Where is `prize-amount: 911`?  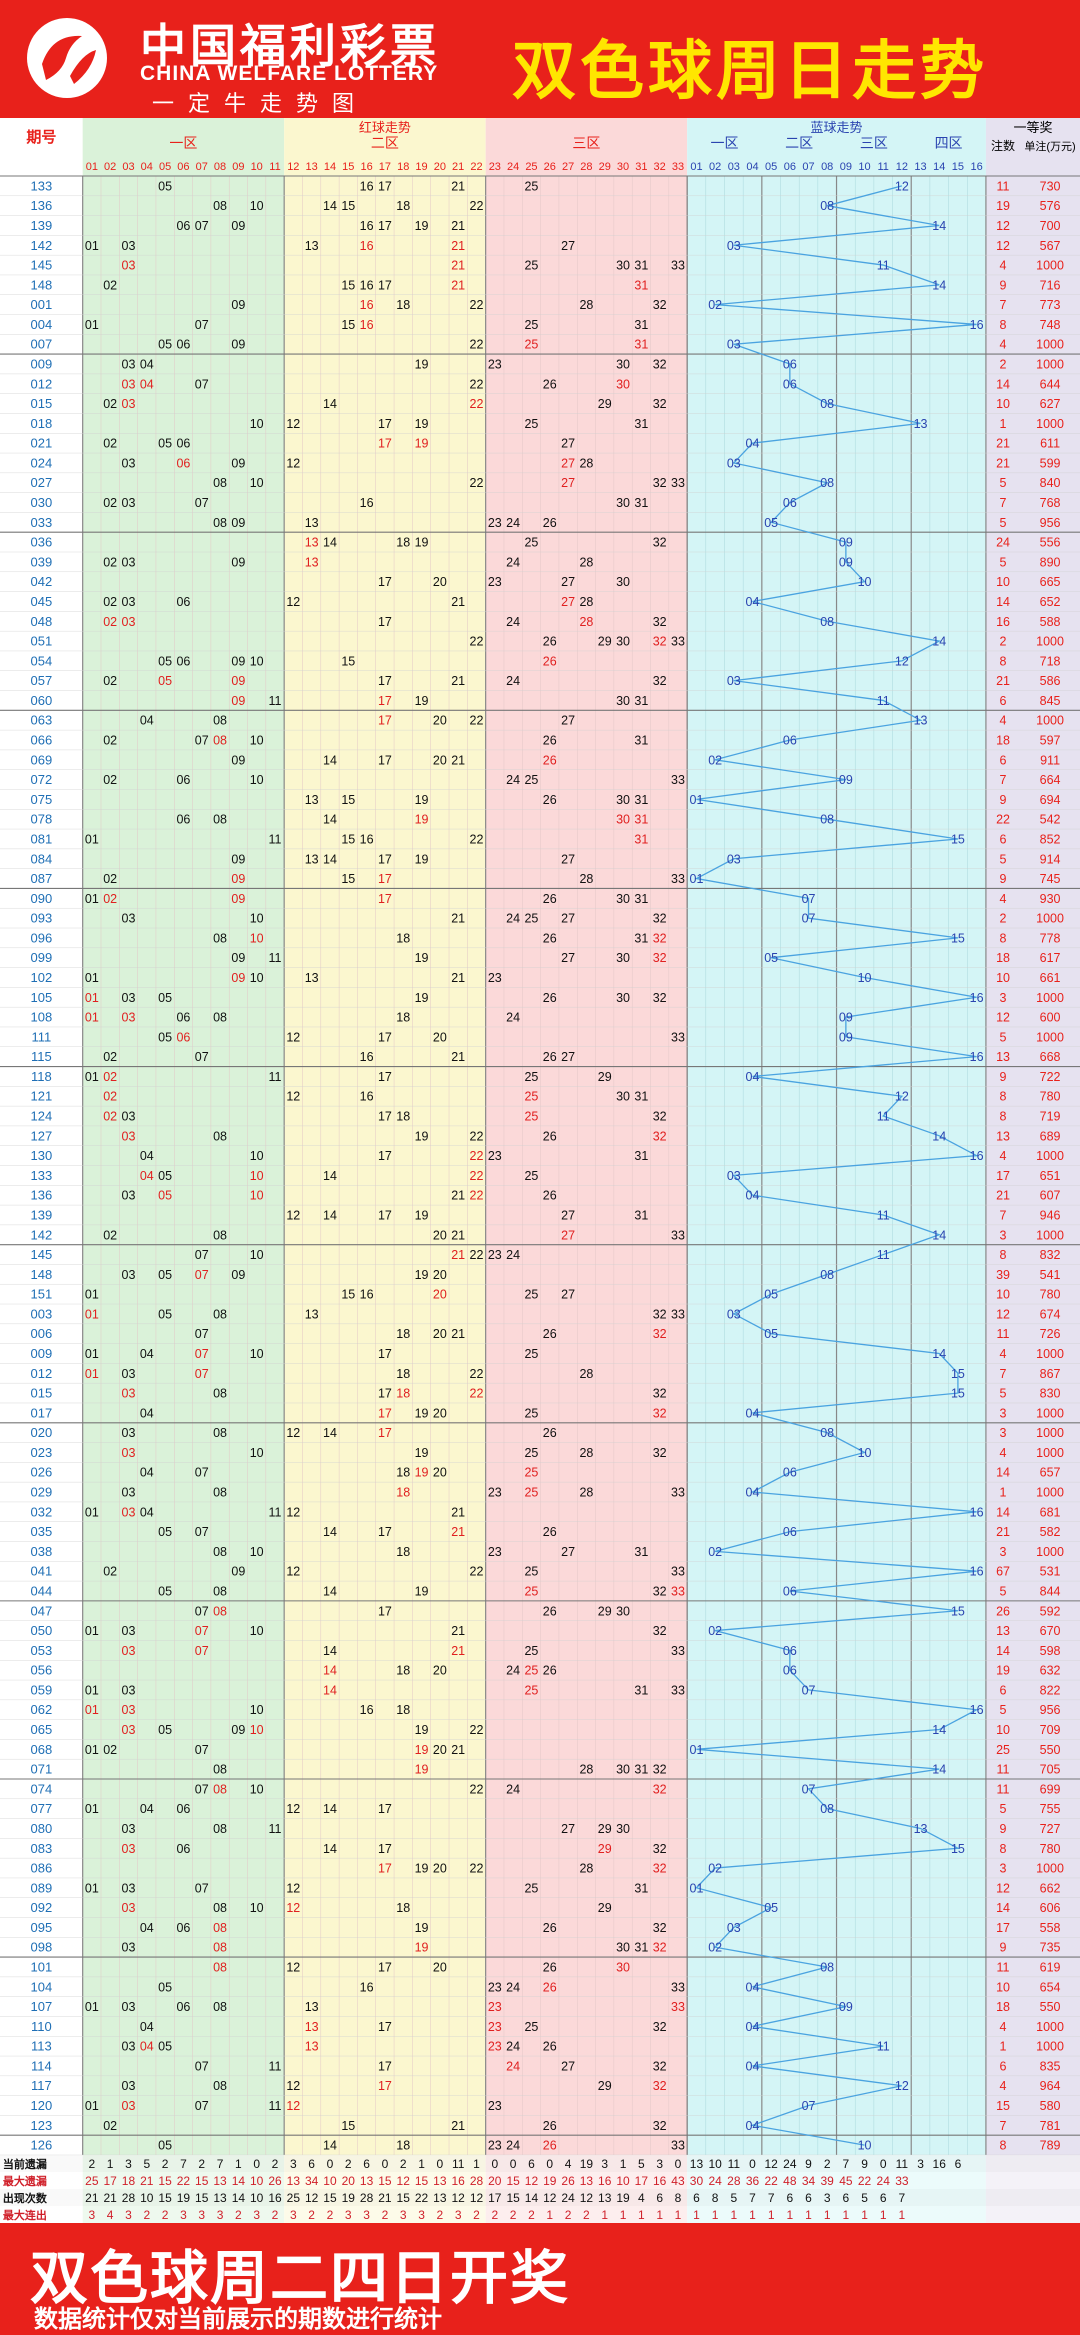 prize-amount: 911 is located at coordinates (1050, 760).